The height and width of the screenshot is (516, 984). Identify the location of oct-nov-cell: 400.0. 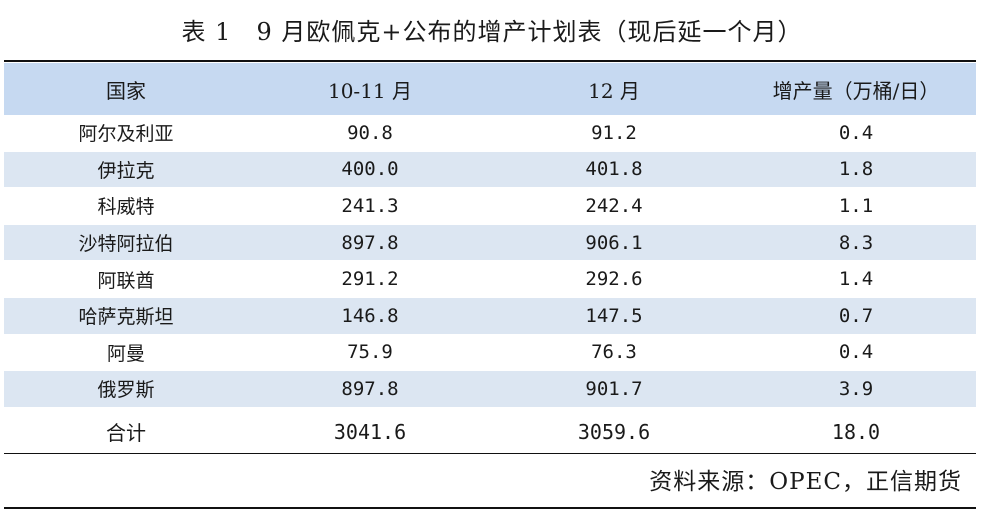
(370, 169).